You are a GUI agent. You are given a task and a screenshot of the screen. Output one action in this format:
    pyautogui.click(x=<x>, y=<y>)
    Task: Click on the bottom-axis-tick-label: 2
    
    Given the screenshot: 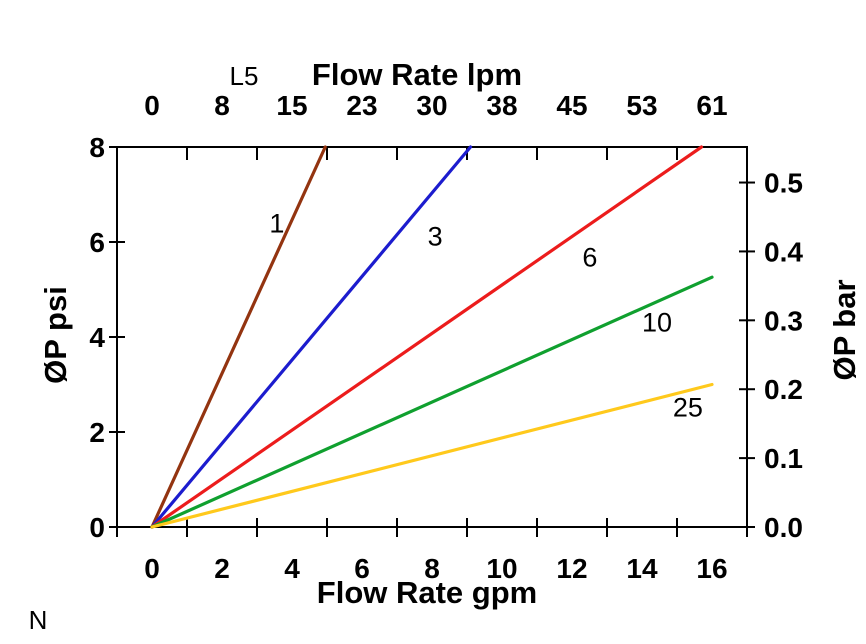 What is the action you would take?
    pyautogui.click(x=222, y=568)
    